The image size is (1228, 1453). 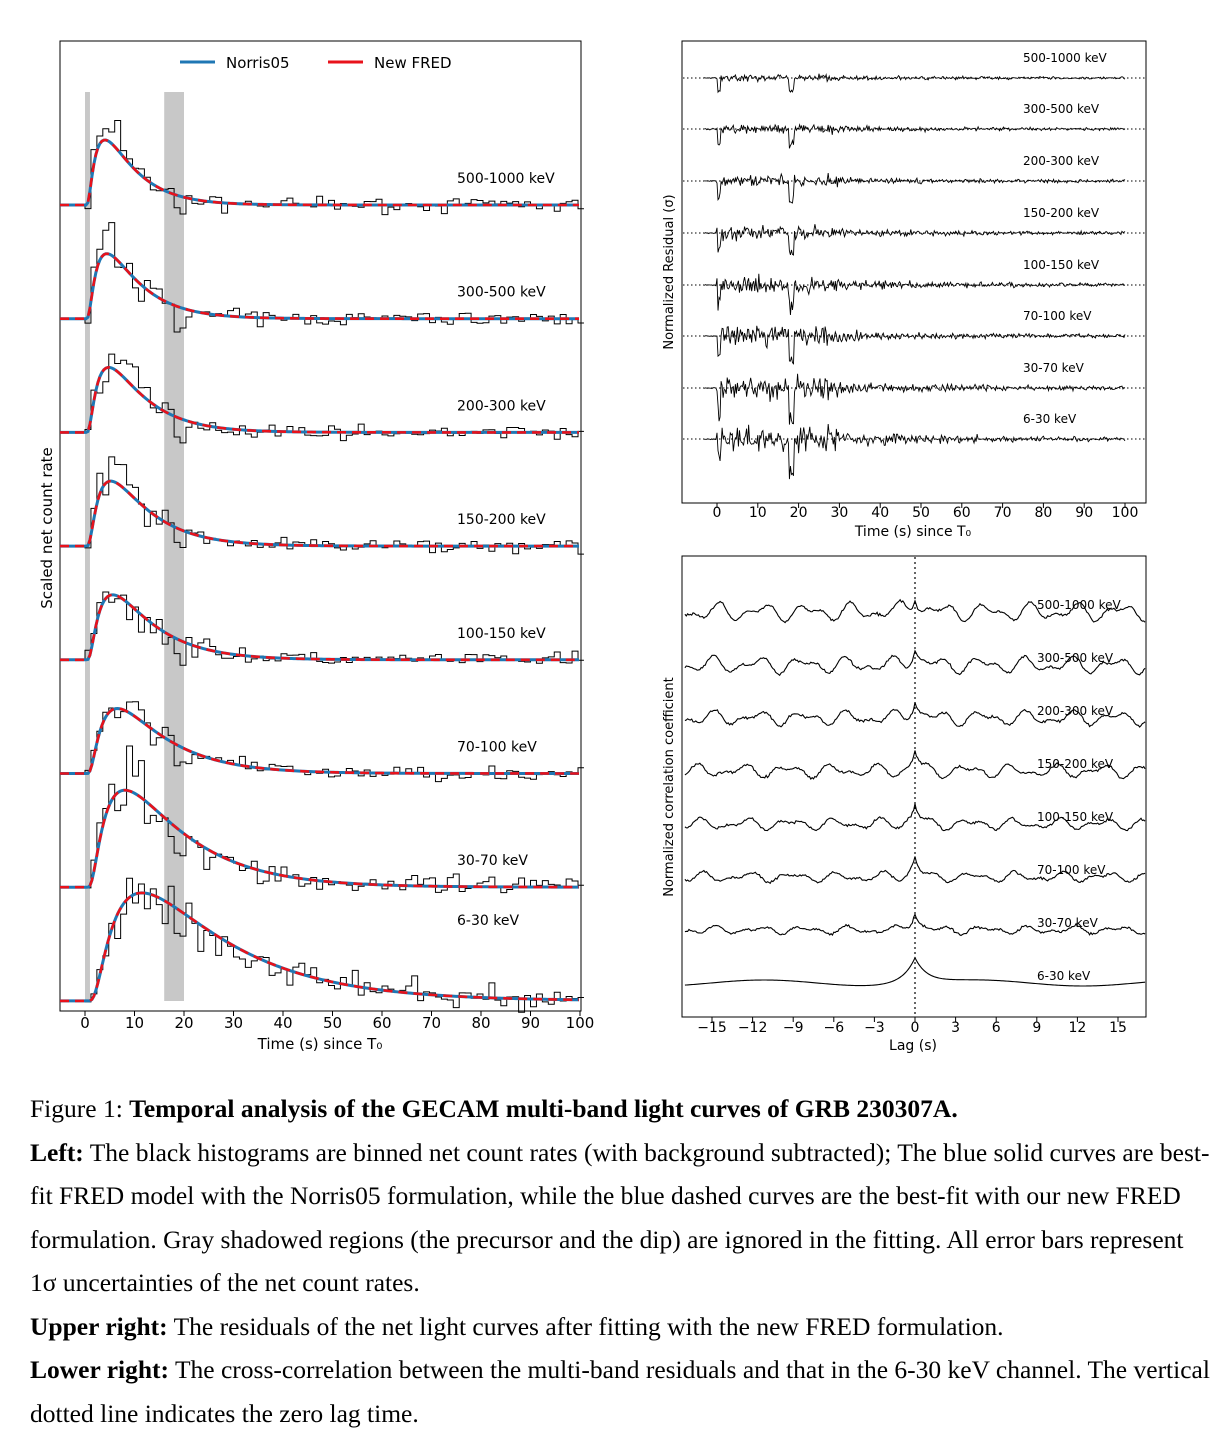 I want to click on band-label: 70-100 keV, so click(x=497, y=748).